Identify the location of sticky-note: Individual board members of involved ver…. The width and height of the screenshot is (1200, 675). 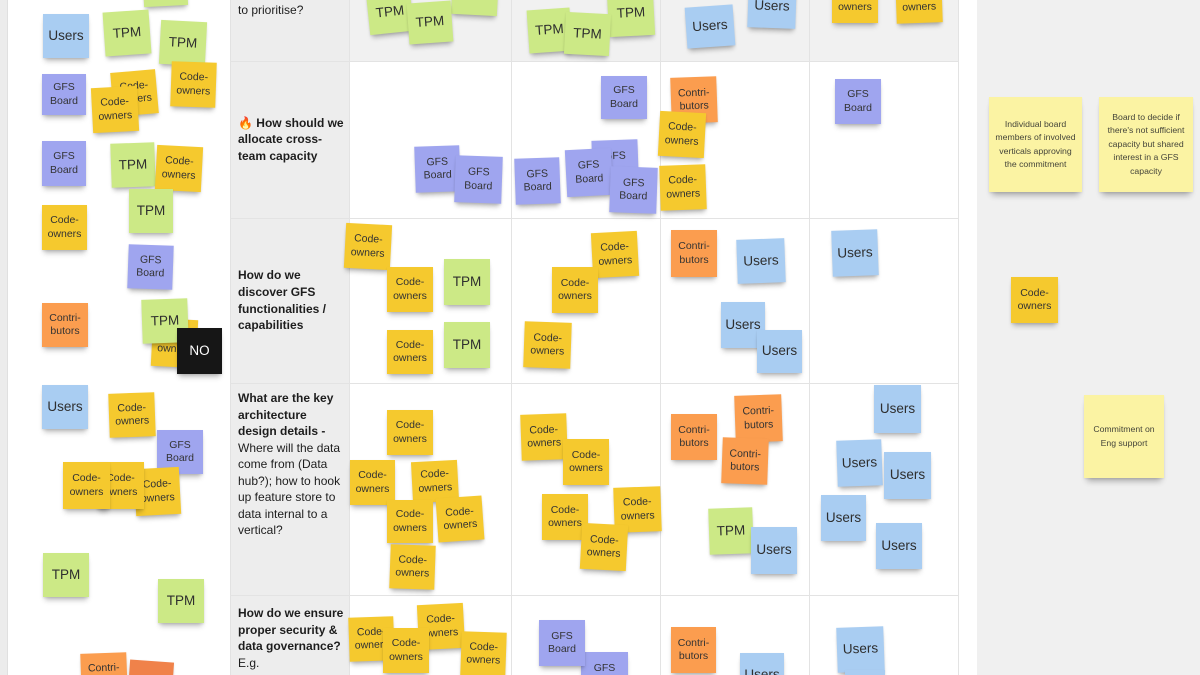
(1035, 144).